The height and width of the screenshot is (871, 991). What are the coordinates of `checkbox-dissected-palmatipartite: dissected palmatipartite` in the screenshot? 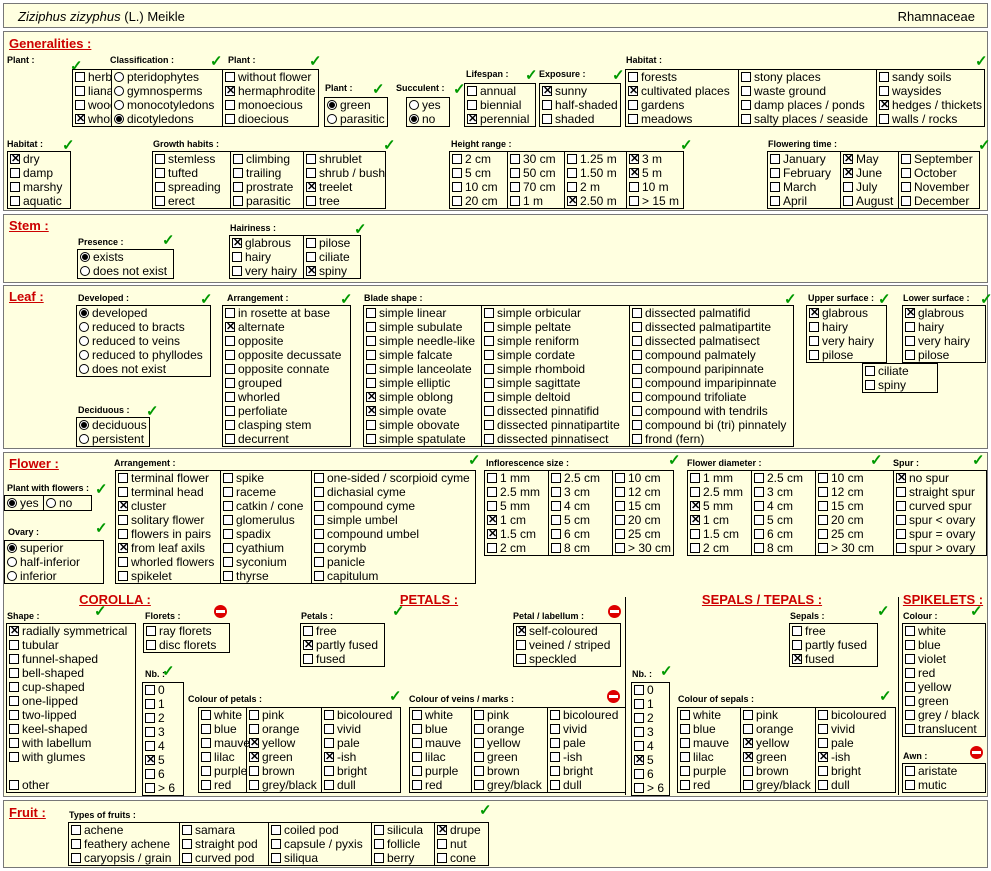 It's located at (711, 327).